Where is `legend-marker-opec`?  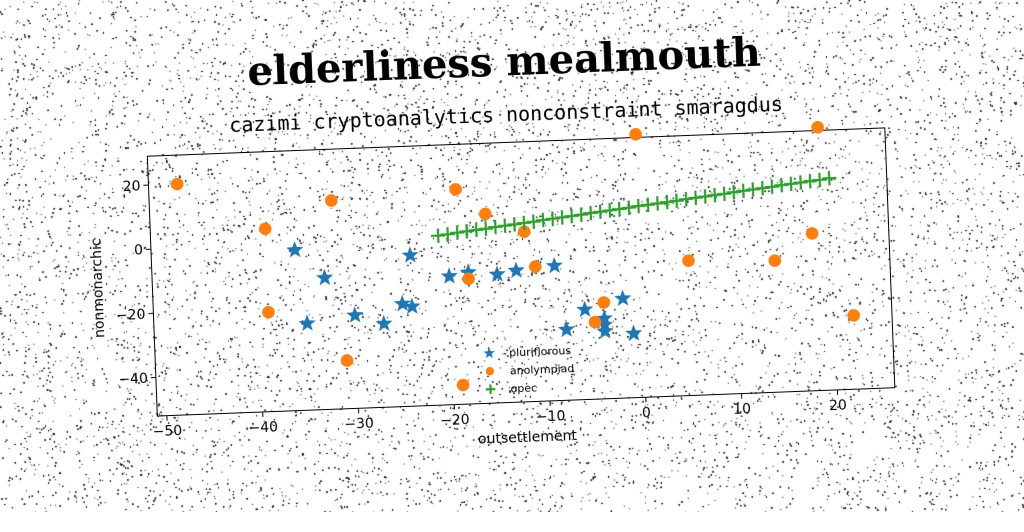 legend-marker-opec is located at coordinates (491, 389).